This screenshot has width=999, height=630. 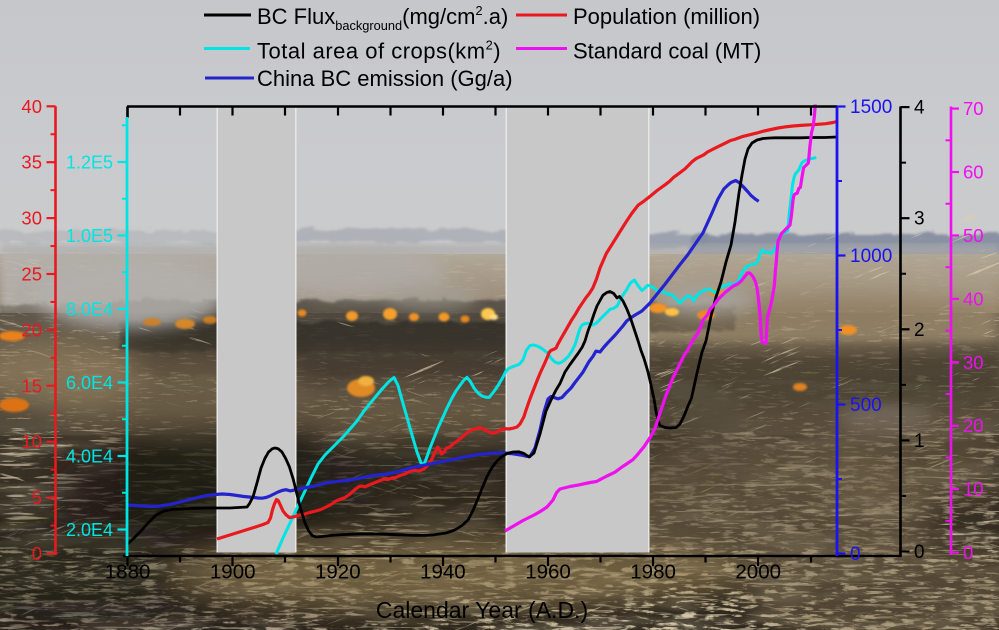 What do you see at coordinates (548, 572) in the screenshot?
I see `svg-text: 1960` at bounding box center [548, 572].